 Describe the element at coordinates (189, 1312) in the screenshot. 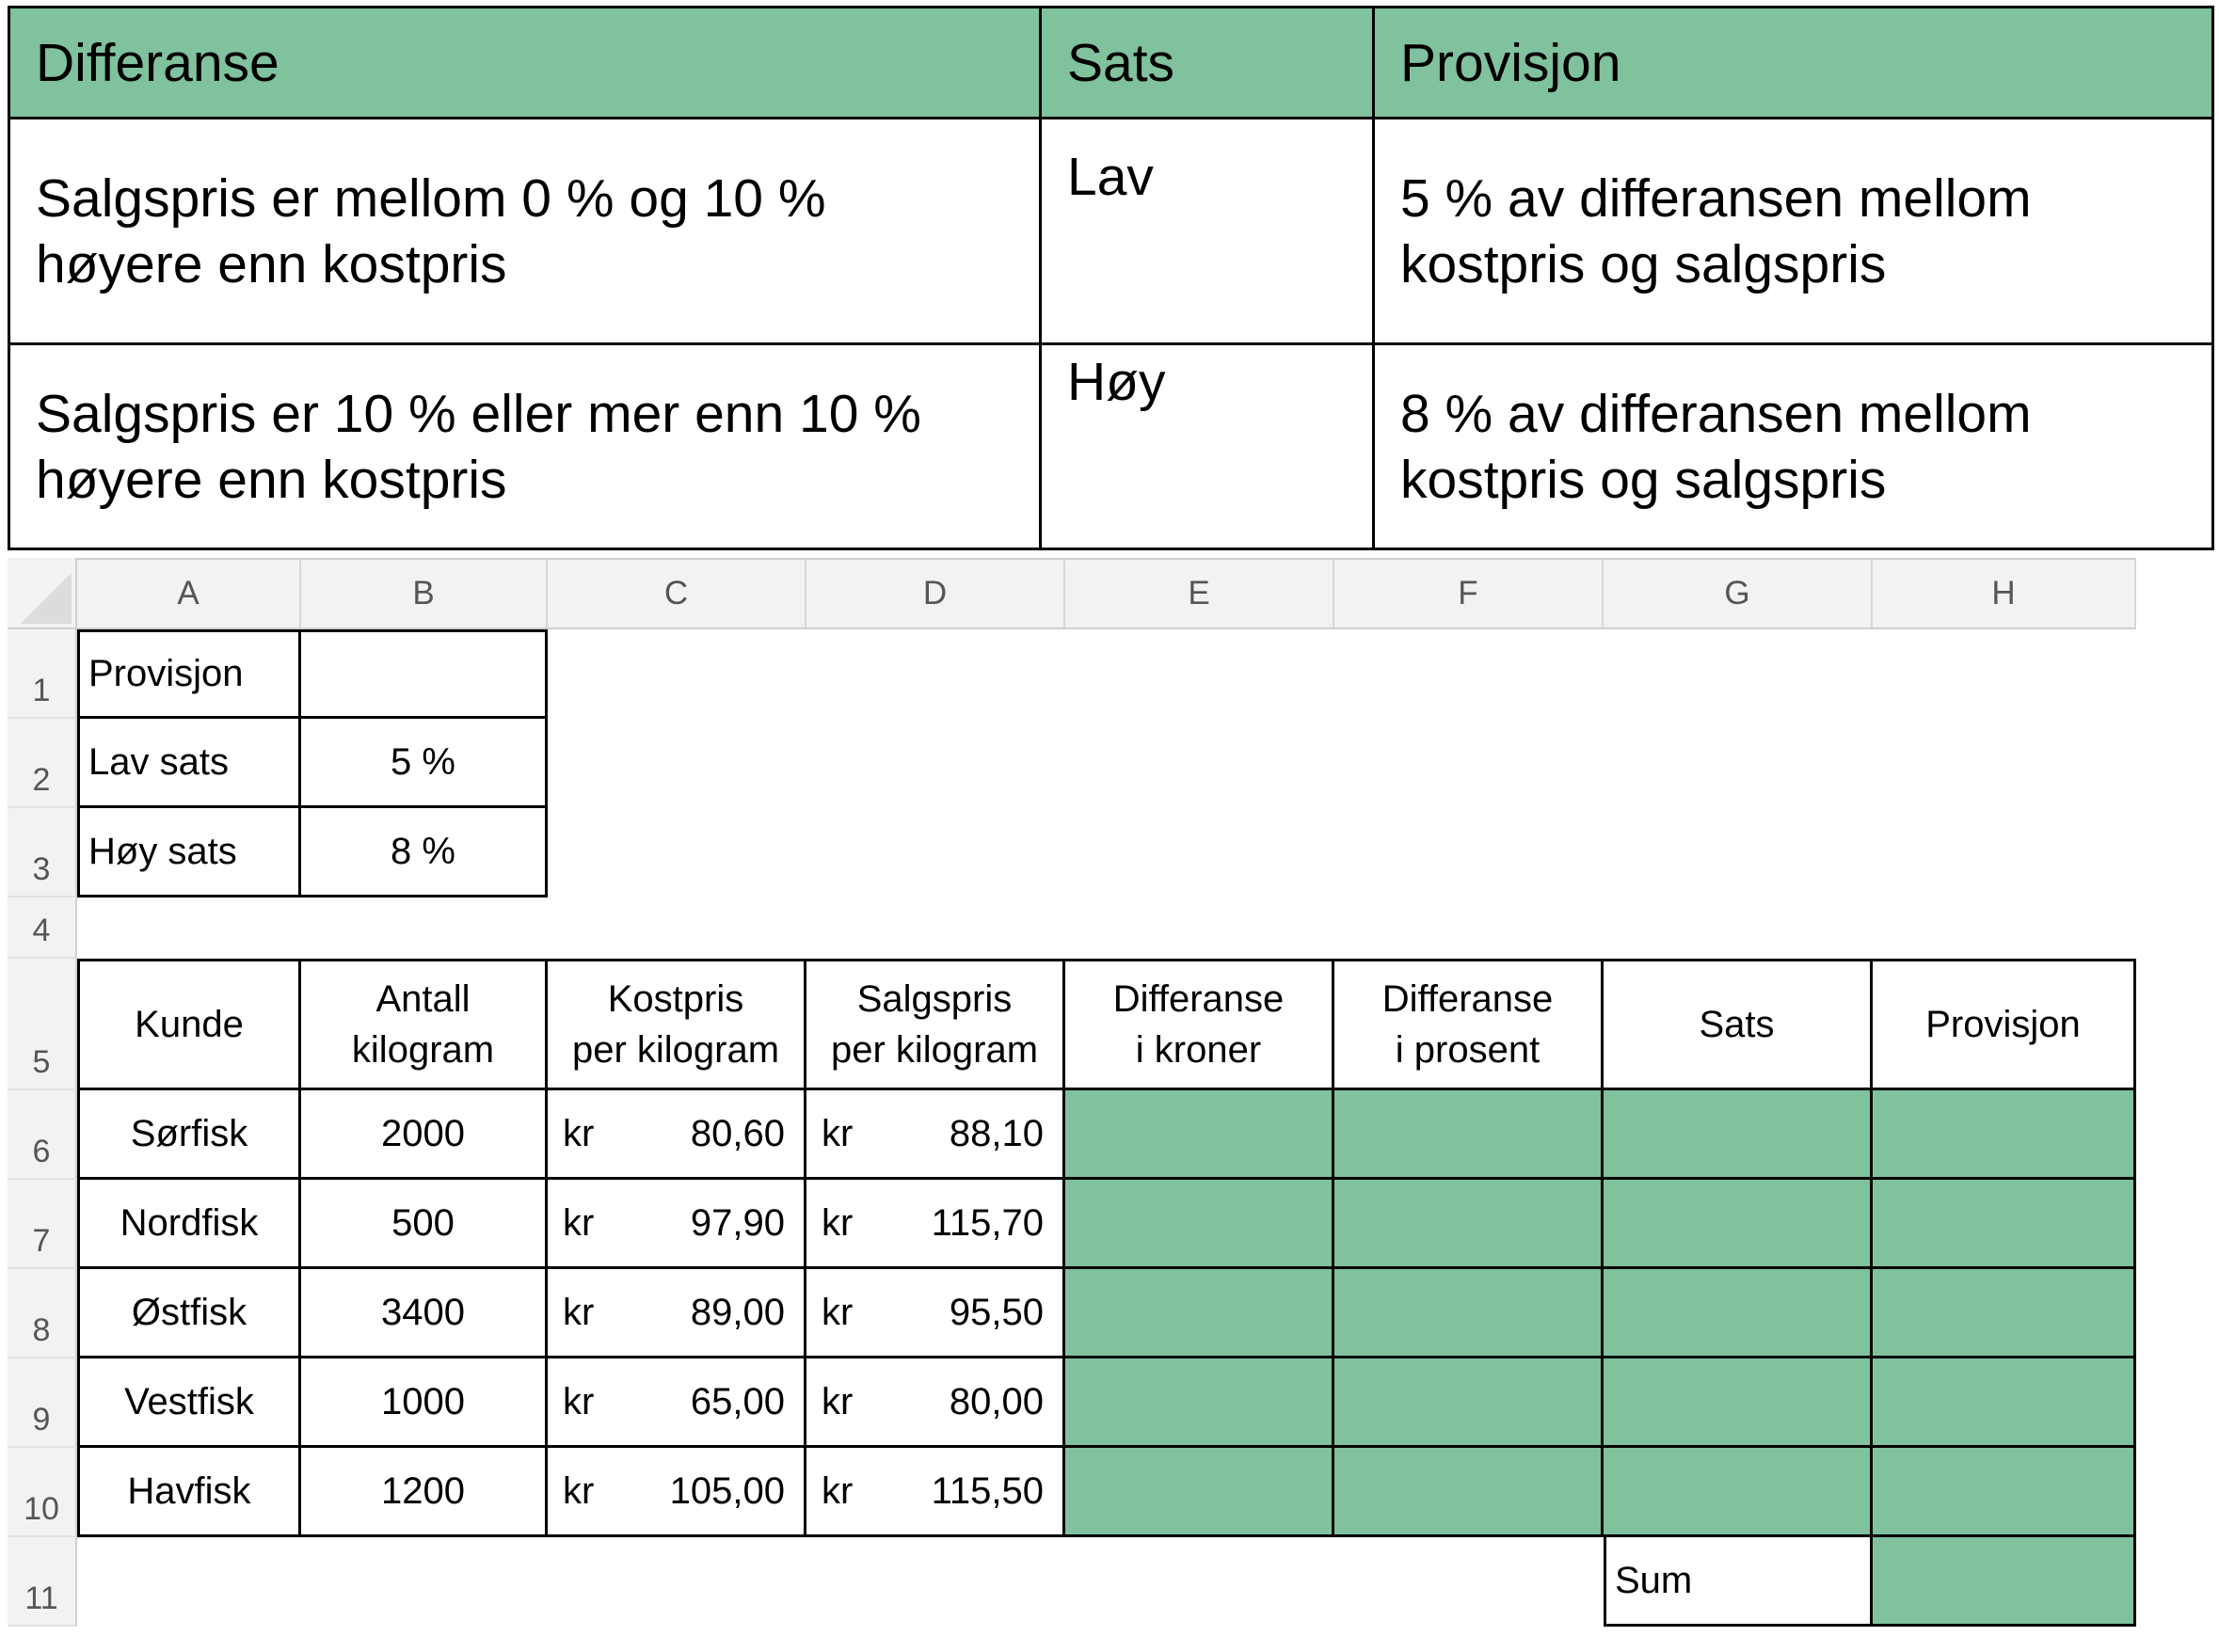

I see `cell-a8: Østfisk` at that location.